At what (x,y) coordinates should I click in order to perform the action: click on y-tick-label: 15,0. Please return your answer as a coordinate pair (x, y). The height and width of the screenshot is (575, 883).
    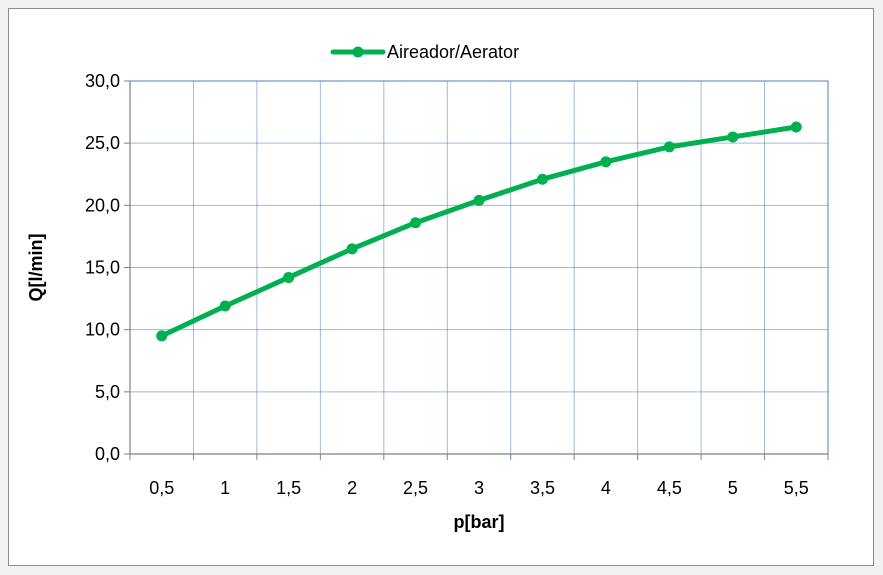
    Looking at the image, I should click on (102, 268).